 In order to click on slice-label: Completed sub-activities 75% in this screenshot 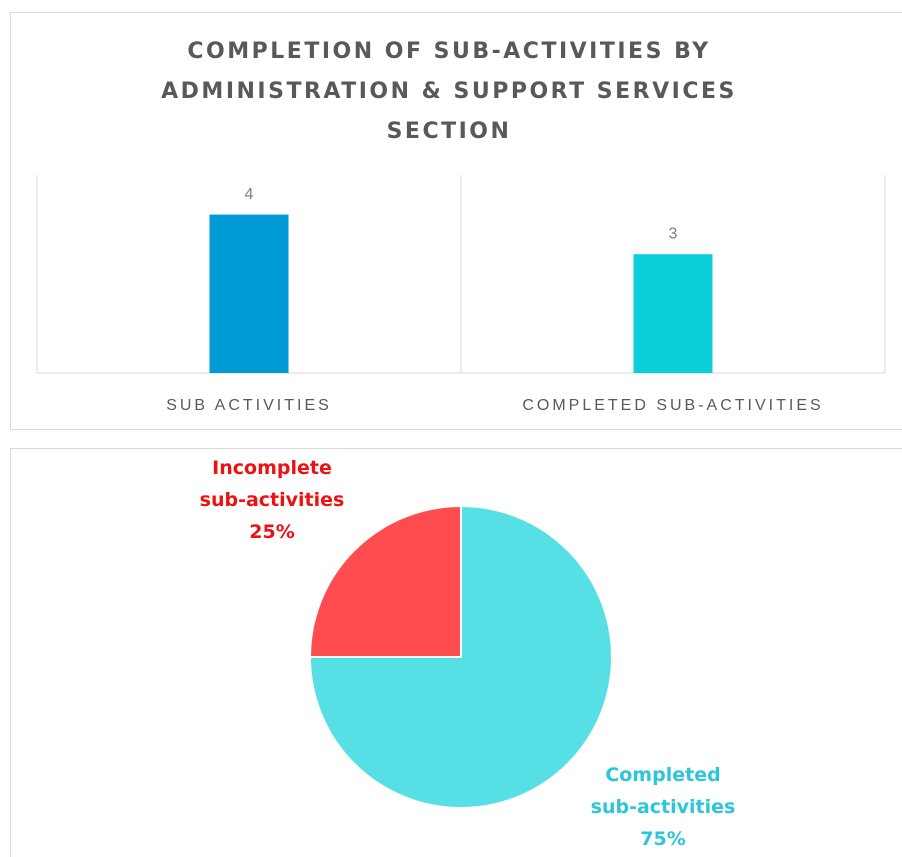, I will do `click(663, 807)`.